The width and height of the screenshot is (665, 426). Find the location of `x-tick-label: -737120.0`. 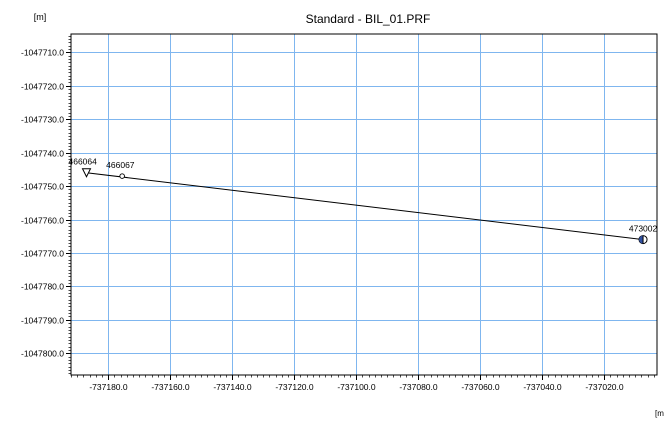

x-tick-label: -737120.0 is located at coordinates (294, 387).